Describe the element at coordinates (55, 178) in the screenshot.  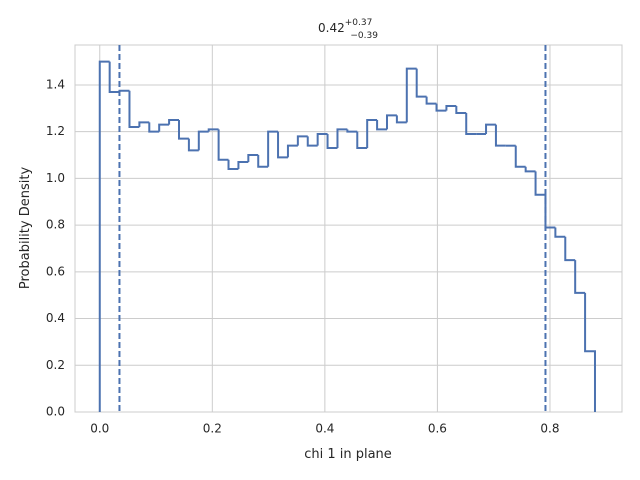
I see `y-tick-label: 1.0` at that location.